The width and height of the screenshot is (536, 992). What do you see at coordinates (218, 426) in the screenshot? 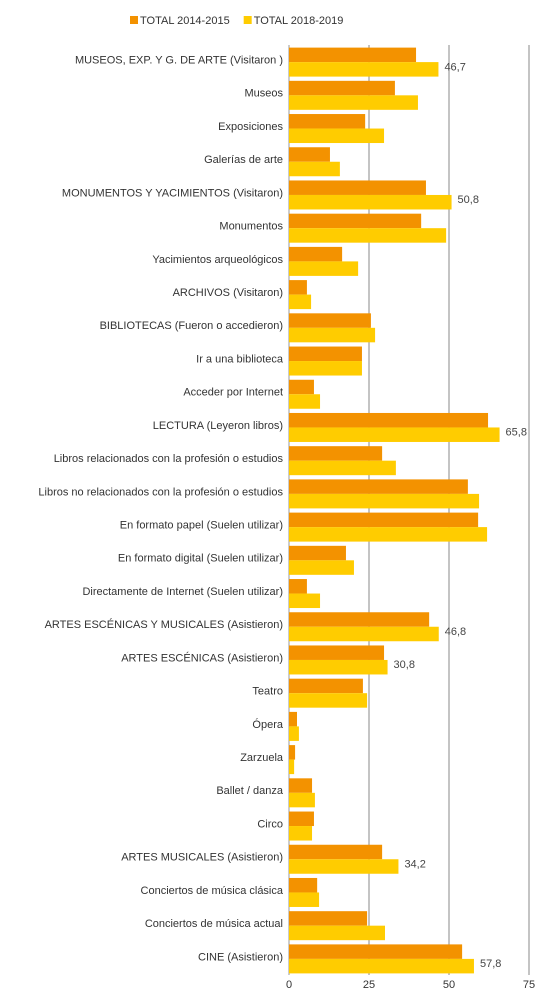
I see `y-tick-label: LECTURA (Leyeron libros)` at bounding box center [218, 426].